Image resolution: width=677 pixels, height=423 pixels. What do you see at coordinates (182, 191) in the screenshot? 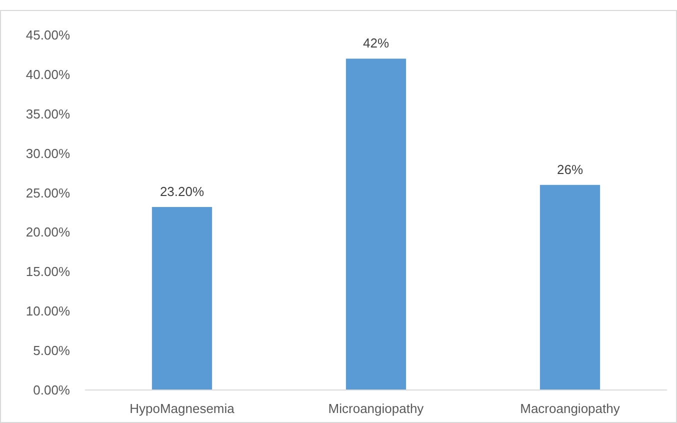
I see `data-label: 23.20%` at bounding box center [182, 191].